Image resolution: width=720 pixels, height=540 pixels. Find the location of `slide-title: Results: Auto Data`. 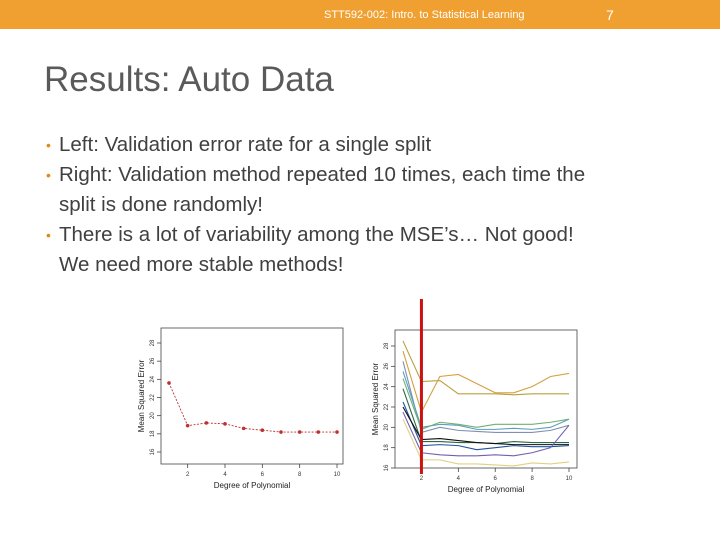

slide-title: Results: Auto Data is located at coordinates (189, 79).